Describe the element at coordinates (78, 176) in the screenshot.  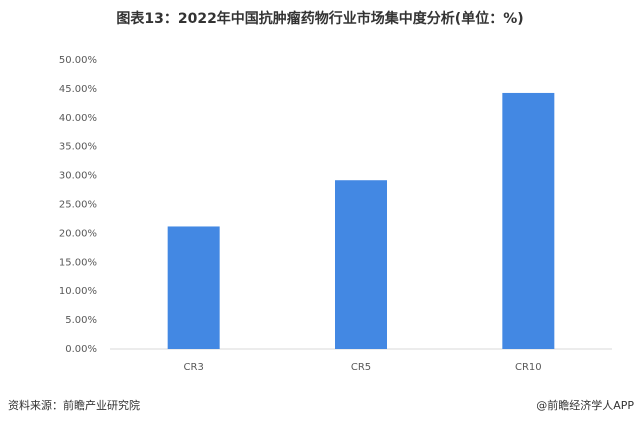
I see `y-tick-label: 30.00%` at that location.